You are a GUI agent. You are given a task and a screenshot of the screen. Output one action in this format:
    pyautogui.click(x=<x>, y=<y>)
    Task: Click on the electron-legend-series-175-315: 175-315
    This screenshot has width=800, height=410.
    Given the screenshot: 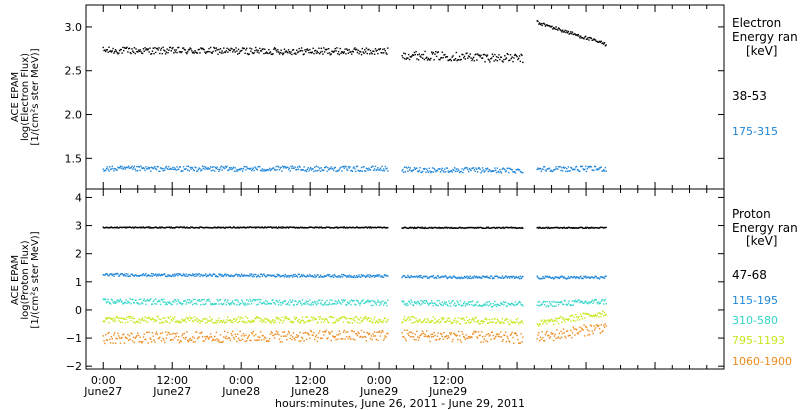 What is the action you would take?
    pyautogui.click(x=755, y=131)
    